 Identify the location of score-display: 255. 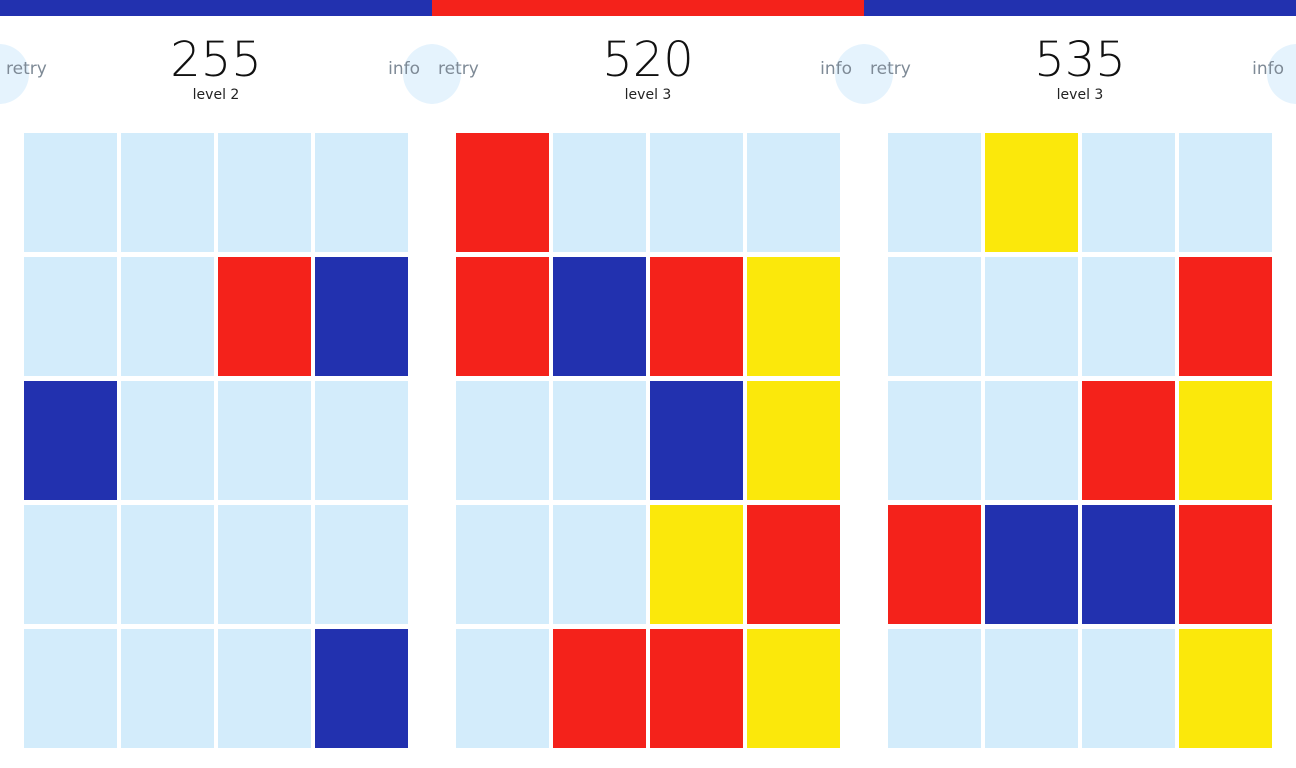
(216, 60).